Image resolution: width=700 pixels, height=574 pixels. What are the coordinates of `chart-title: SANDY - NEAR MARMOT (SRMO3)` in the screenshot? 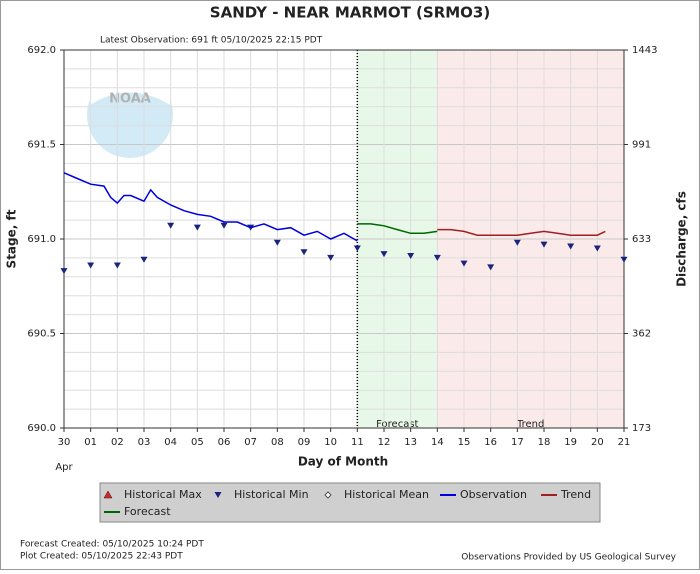 It's located at (350, 13).